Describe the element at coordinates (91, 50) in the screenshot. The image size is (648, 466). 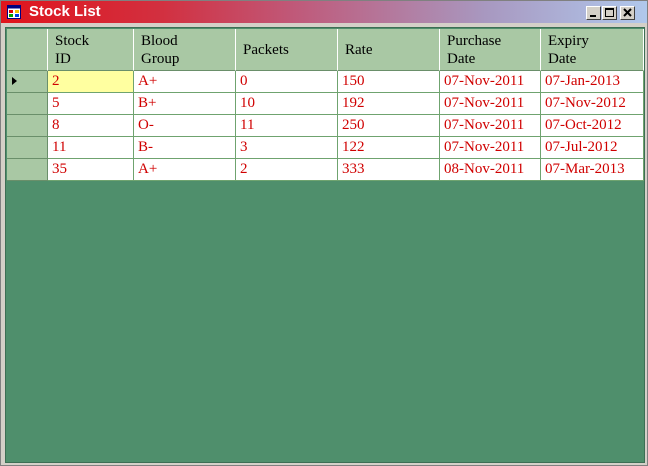
I see `column-header-stock-id: Stock ID` at that location.